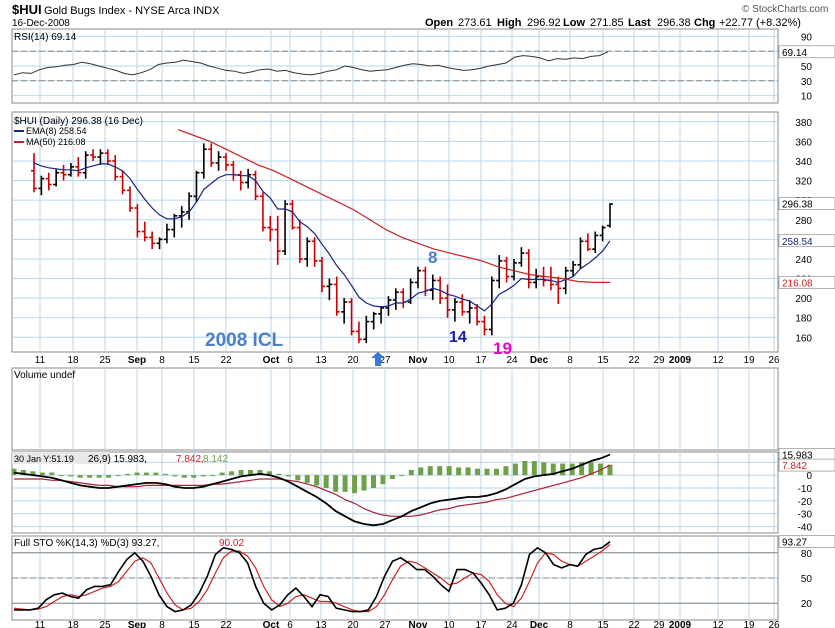 The height and width of the screenshot is (628, 835). I want to click on x-axis-tick-label-bottom: 2009, so click(680, 624).